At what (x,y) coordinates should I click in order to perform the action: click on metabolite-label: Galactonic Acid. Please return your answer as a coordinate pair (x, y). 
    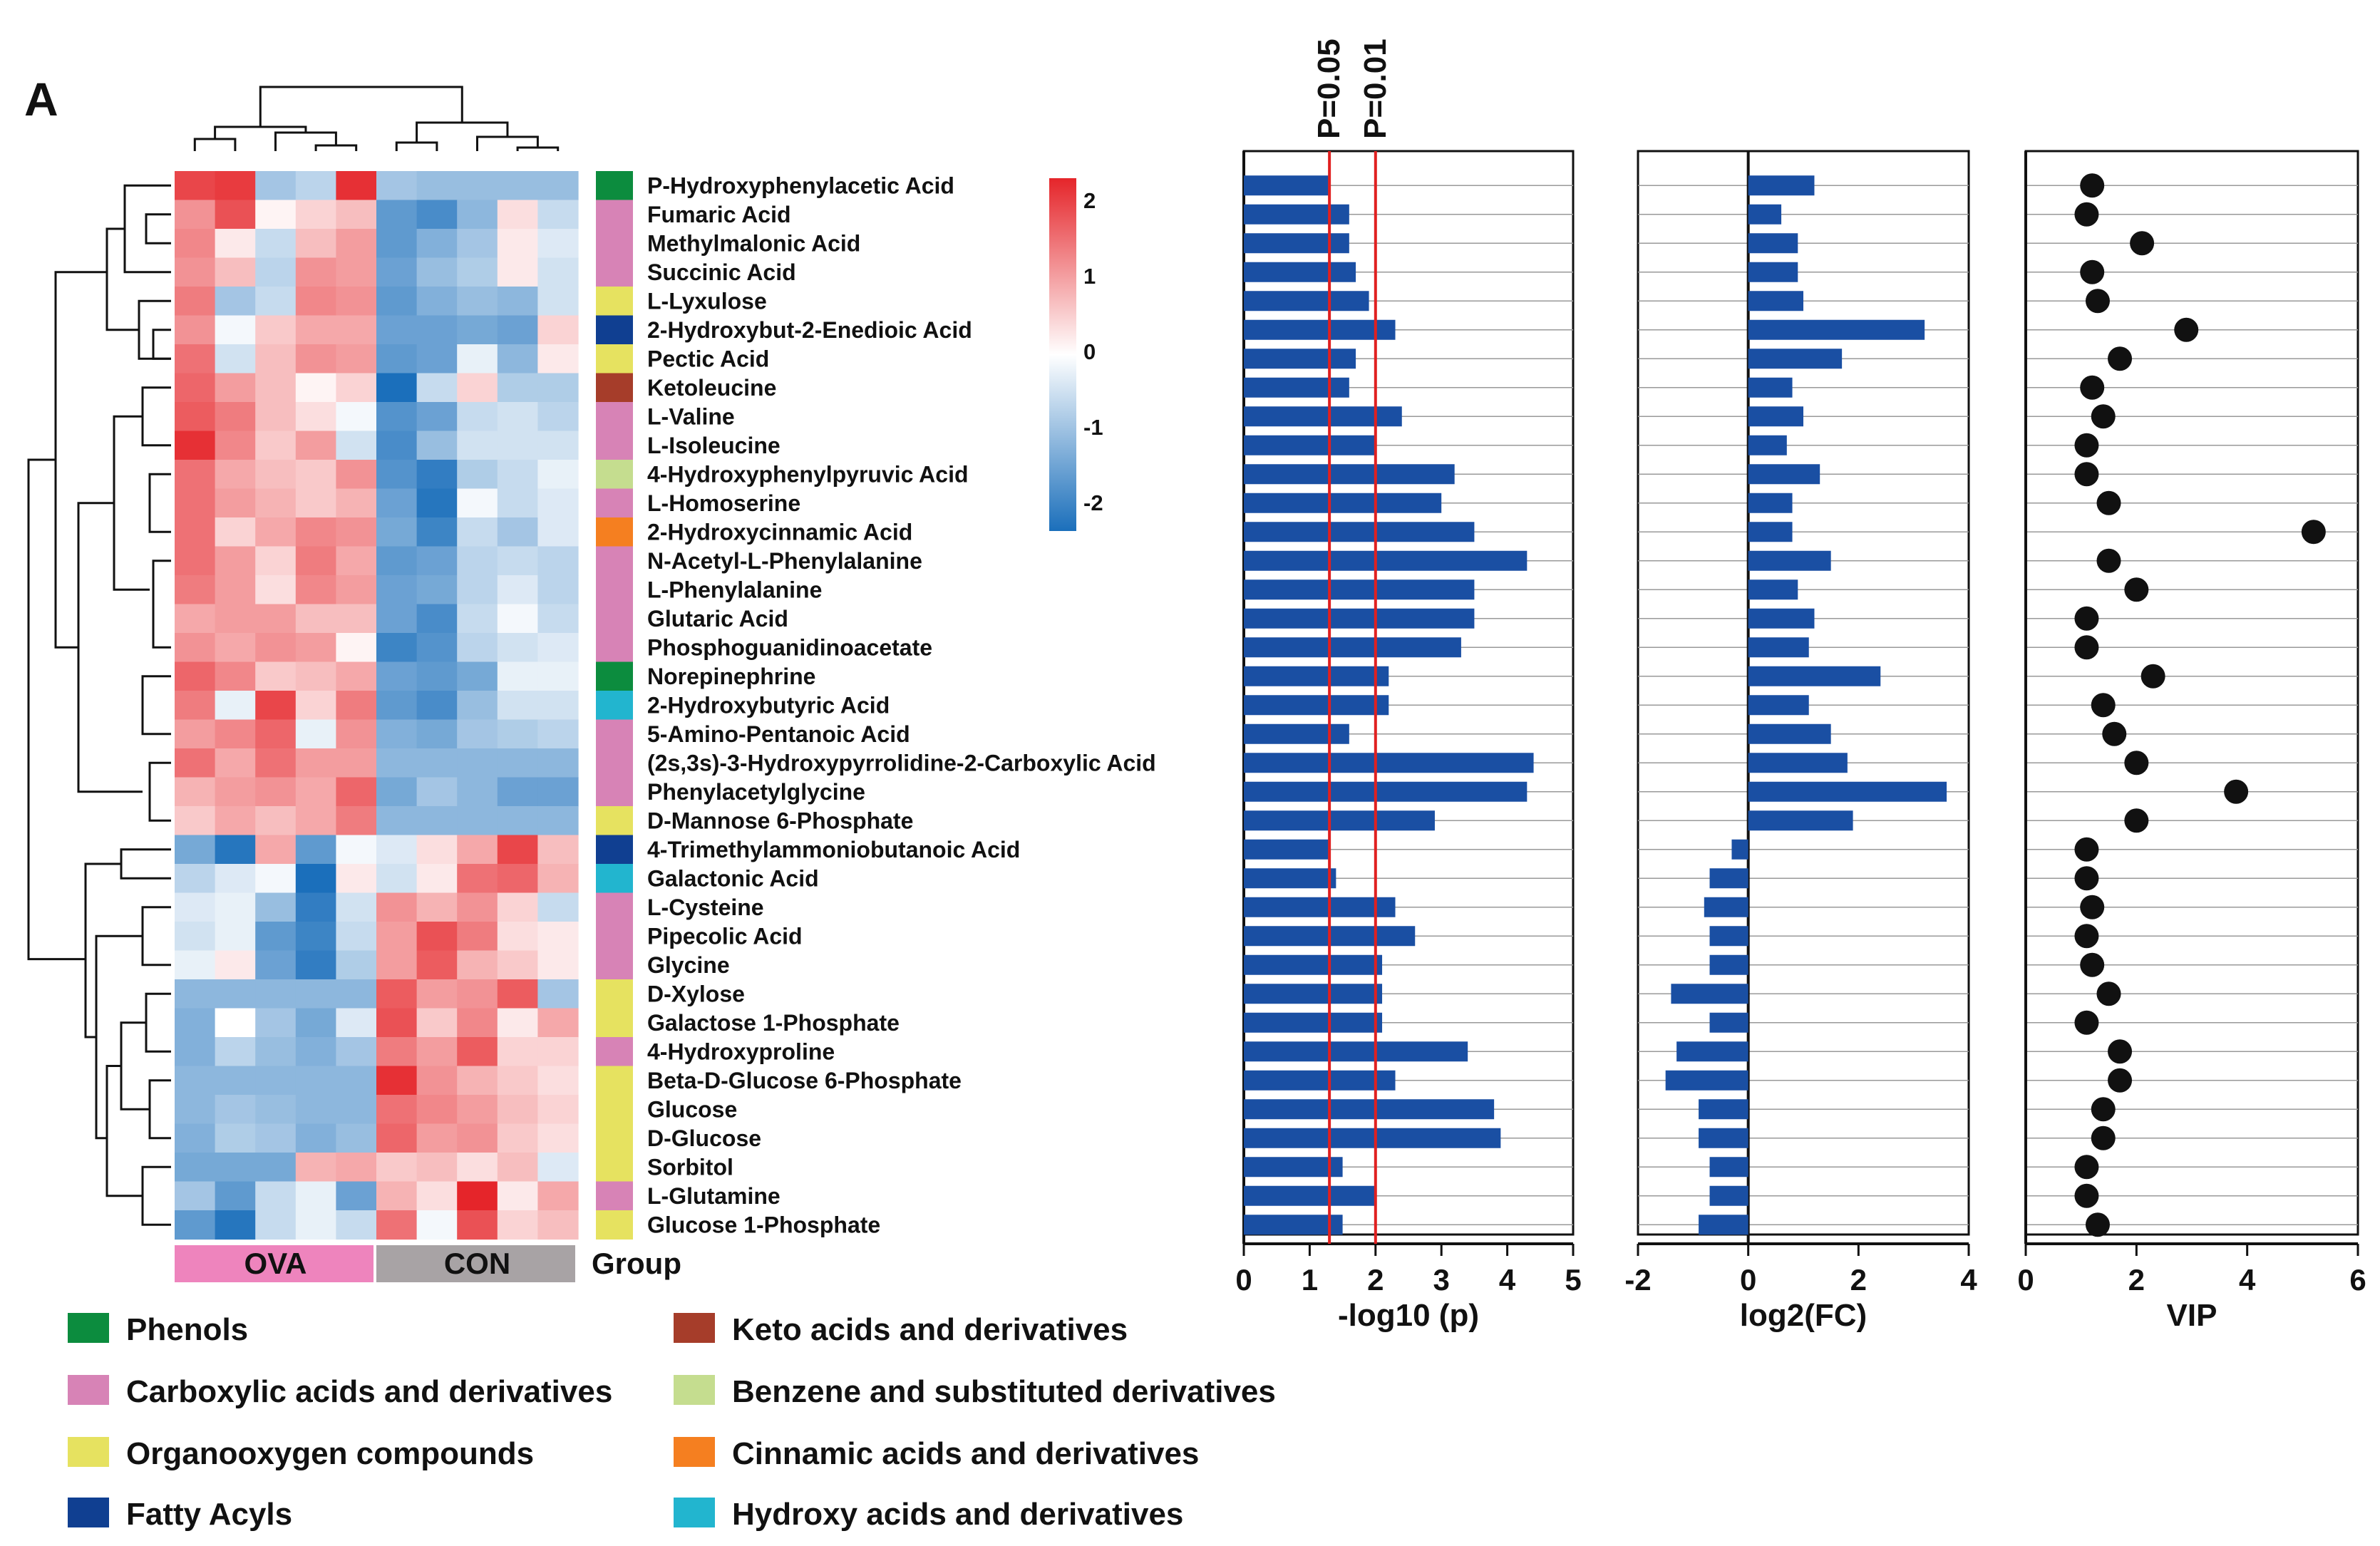
    Looking at the image, I should click on (733, 878).